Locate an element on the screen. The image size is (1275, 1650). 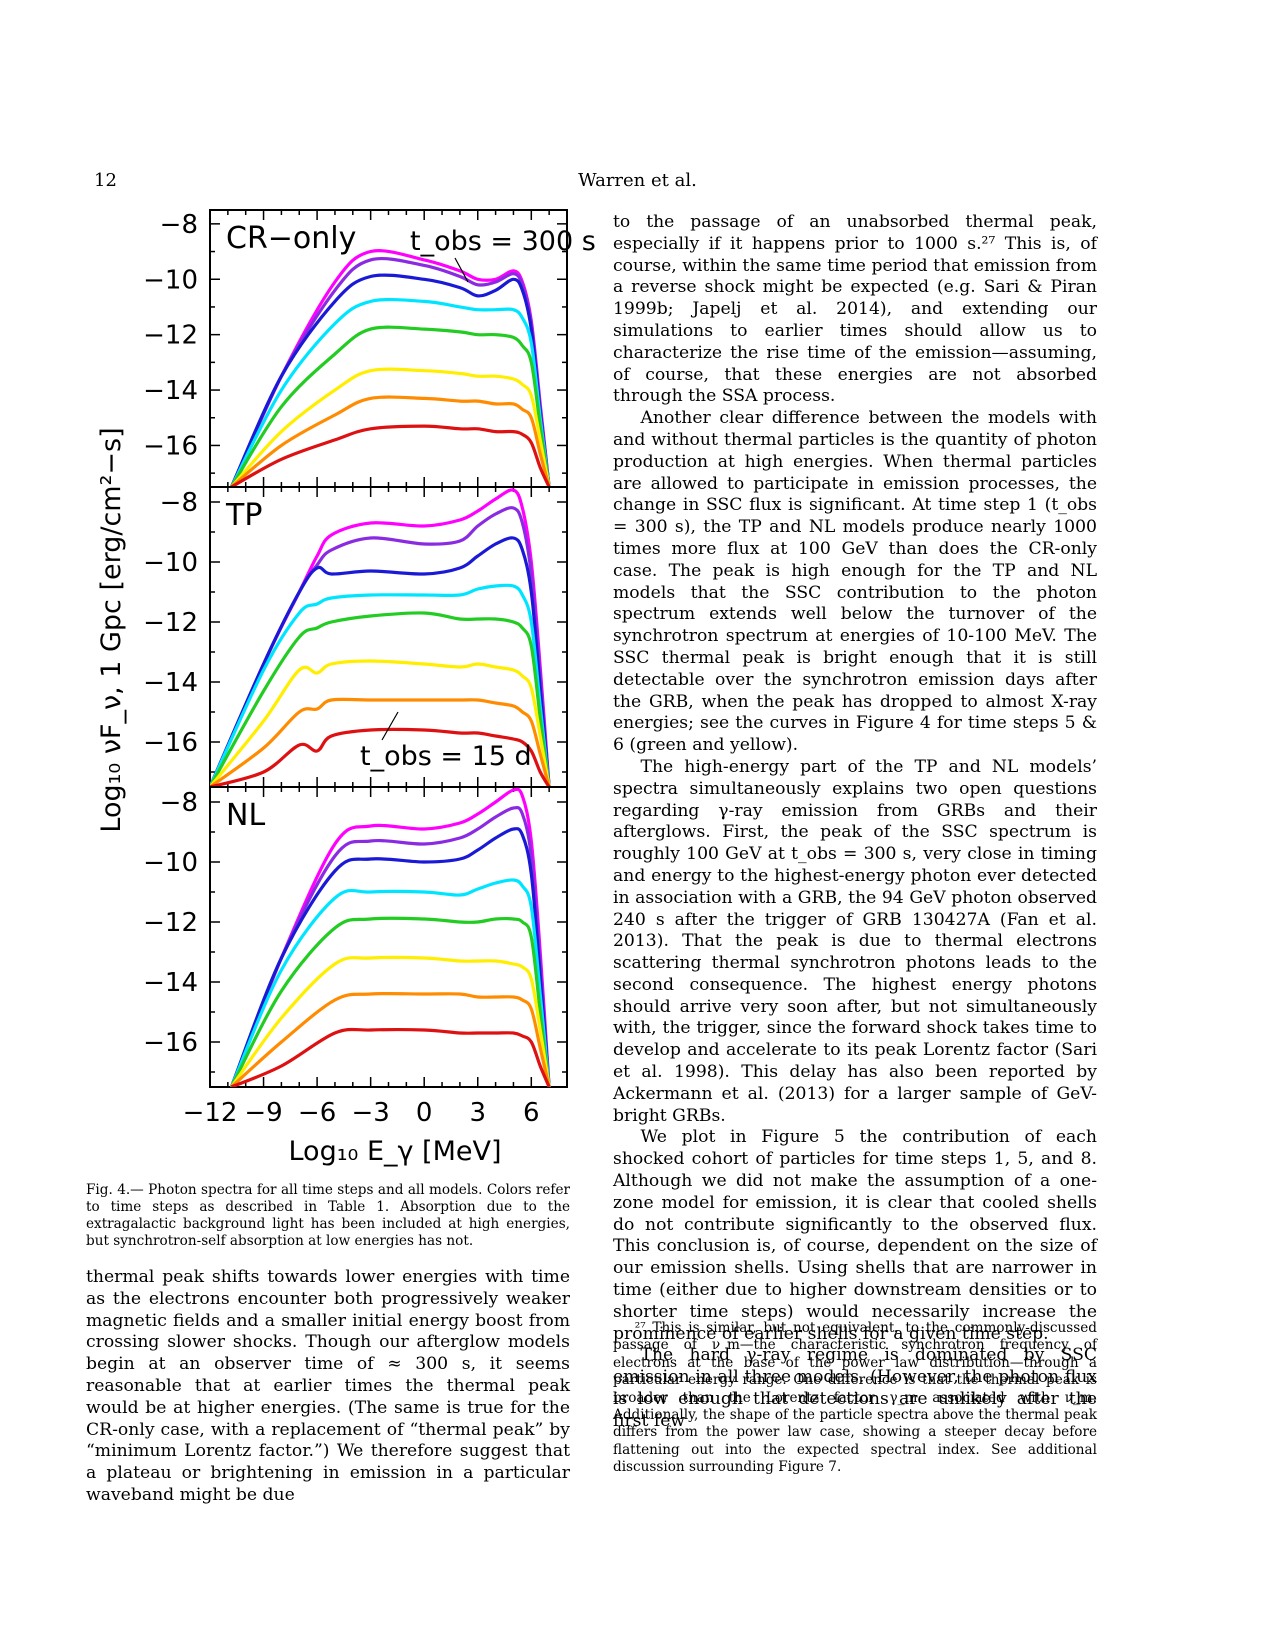
page-number: 12 is located at coordinates (105, 180).